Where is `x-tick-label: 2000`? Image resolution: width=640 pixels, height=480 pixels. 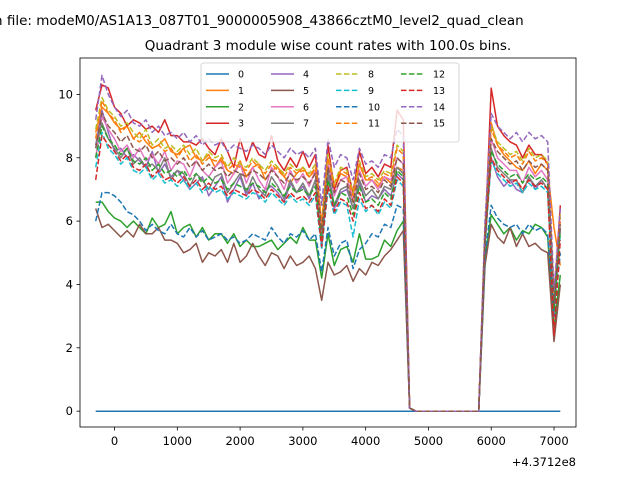 x-tick-label: 2000 is located at coordinates (239, 441).